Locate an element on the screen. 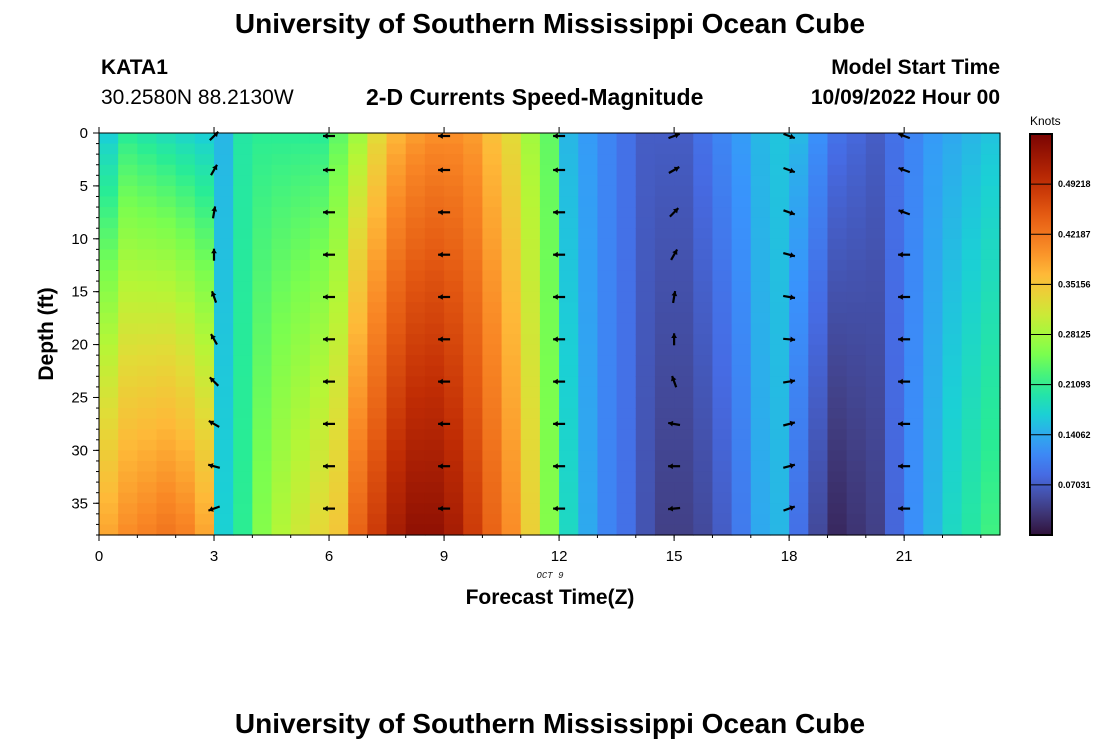 The height and width of the screenshot is (750, 1100). y-tick-label: 20 is located at coordinates (79, 345).